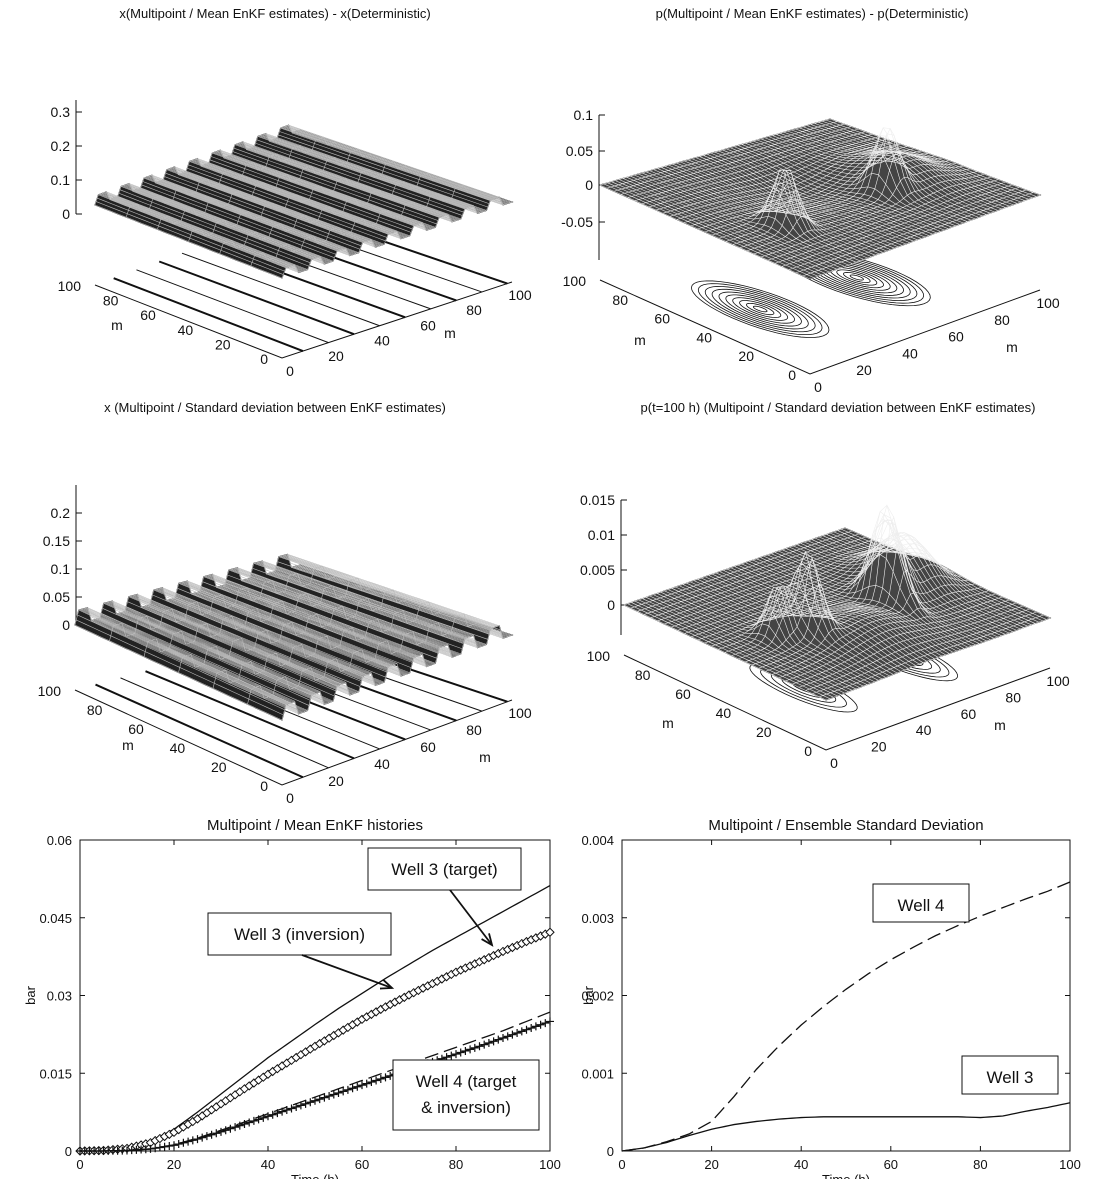  What do you see at coordinates (597, 1073) in the screenshot?
I see `y-tick-label: 0.001` at bounding box center [597, 1073].